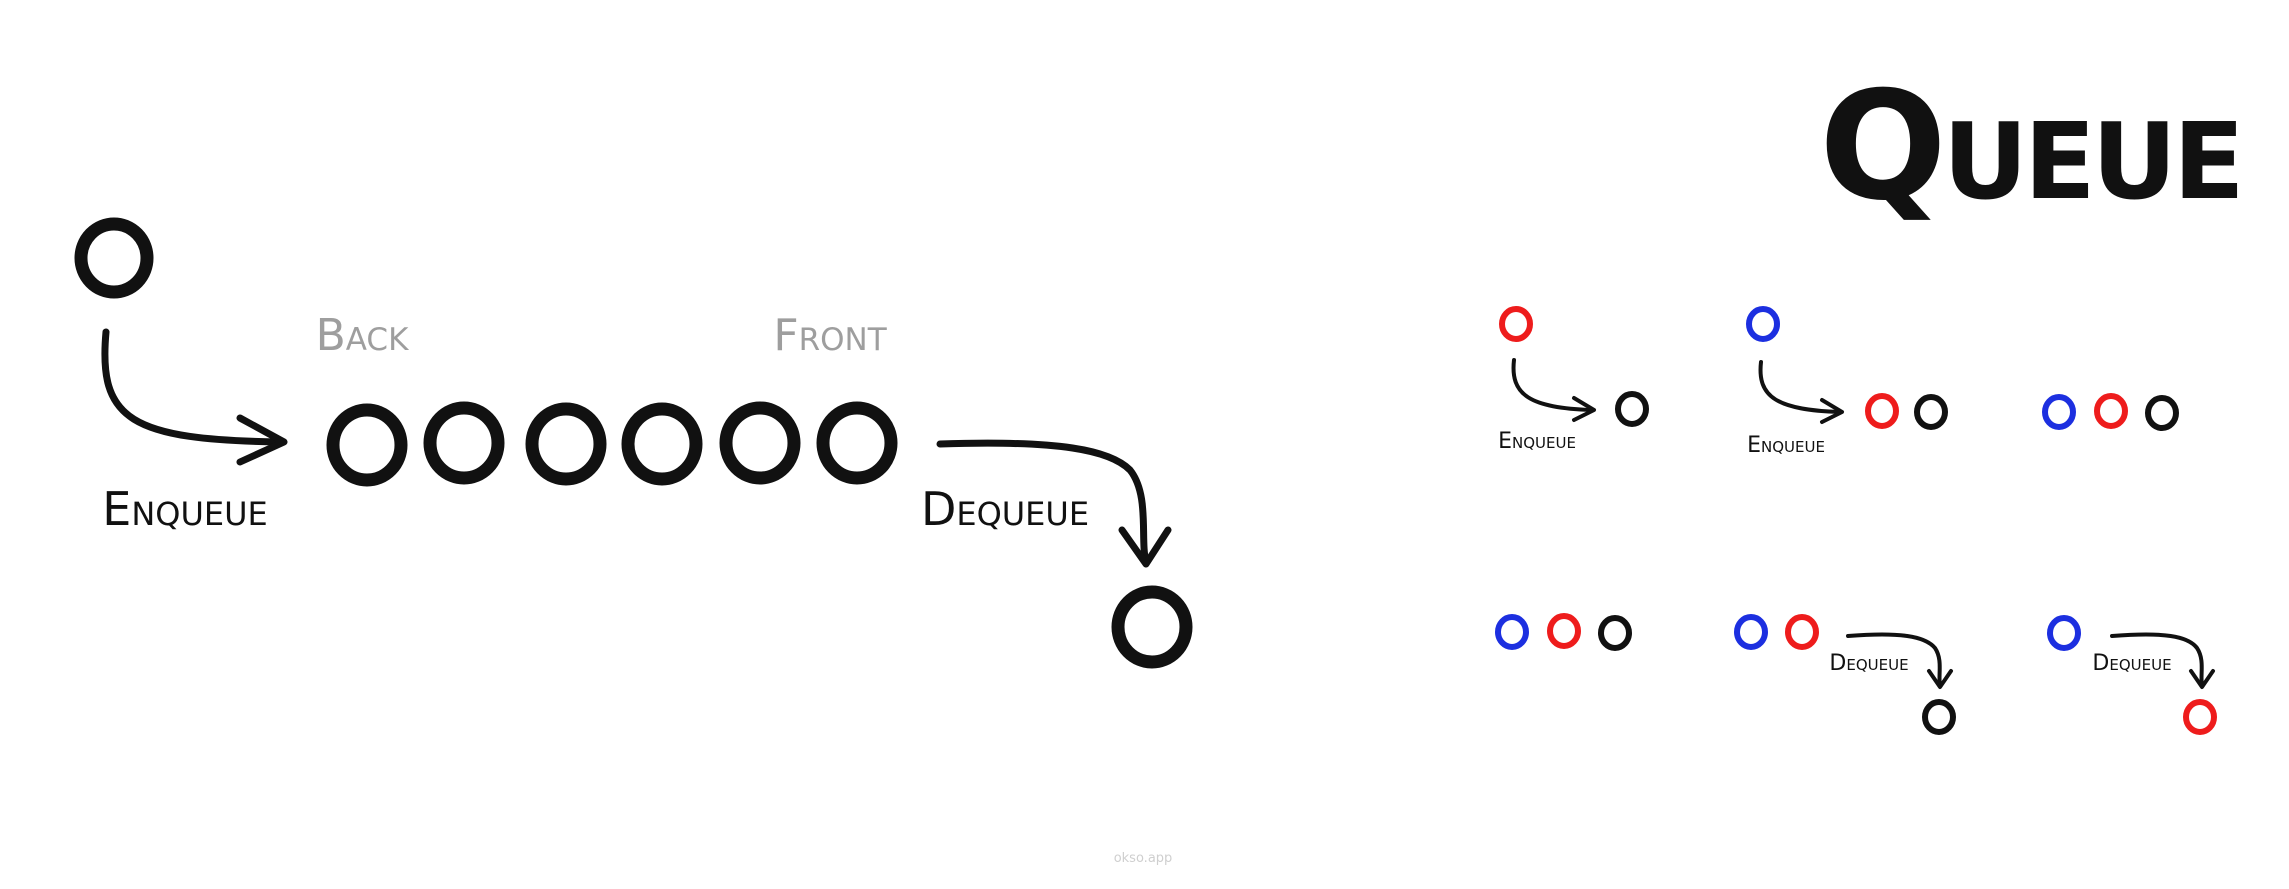 Image resolution: width=2289 pixels, height=889 pixels. Describe the element at coordinates (1152, 627) in the screenshot. I see `dequeued-node` at that location.